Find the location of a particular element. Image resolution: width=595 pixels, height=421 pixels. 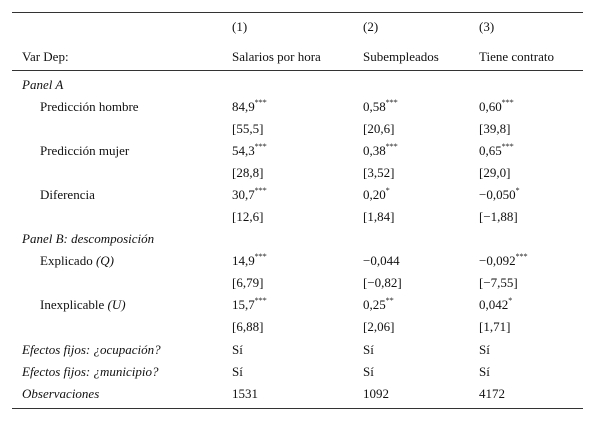

label-text: Diferencia is located at coordinates (67, 194).